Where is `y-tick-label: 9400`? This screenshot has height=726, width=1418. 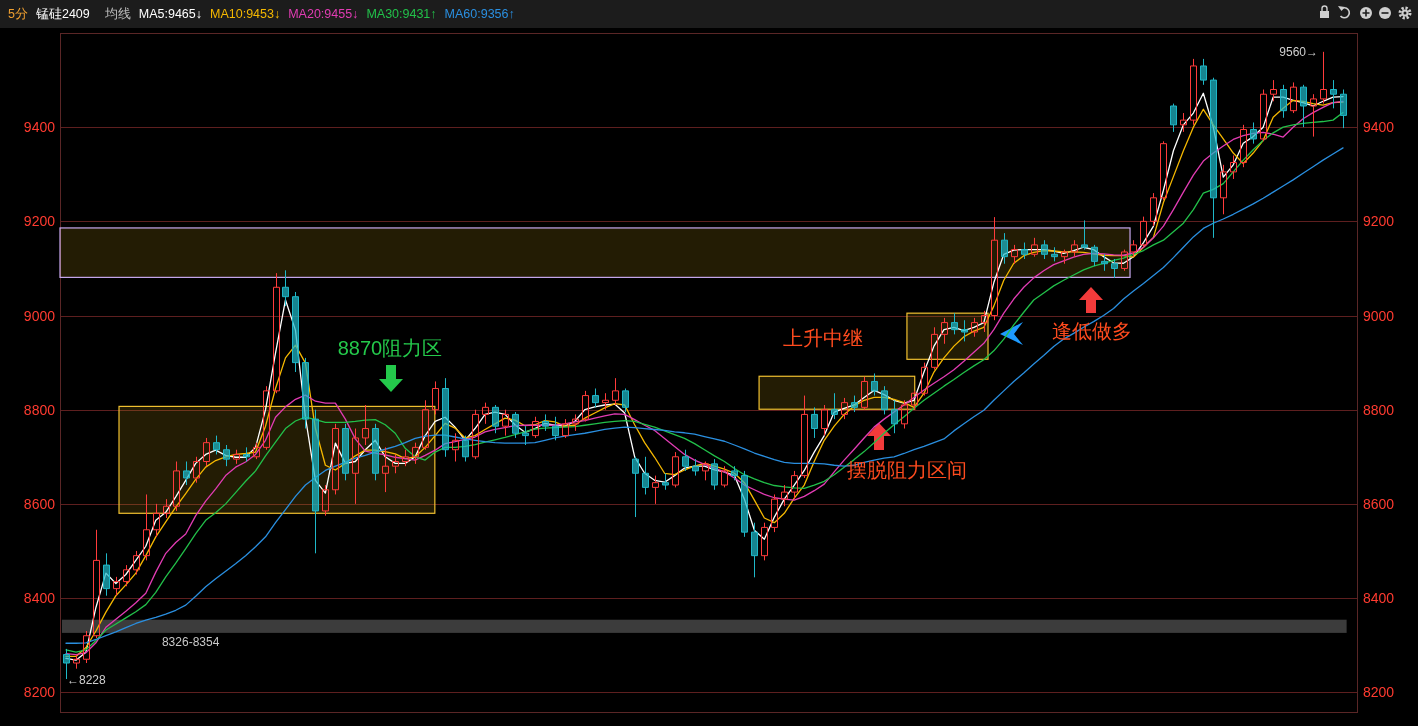 y-tick-label: 9400 is located at coordinates (39, 127).